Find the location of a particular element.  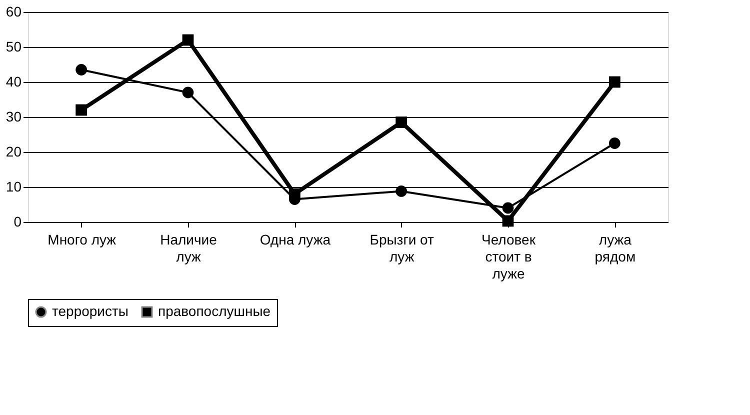

y-tick-label: 40 is located at coordinates (14, 82).